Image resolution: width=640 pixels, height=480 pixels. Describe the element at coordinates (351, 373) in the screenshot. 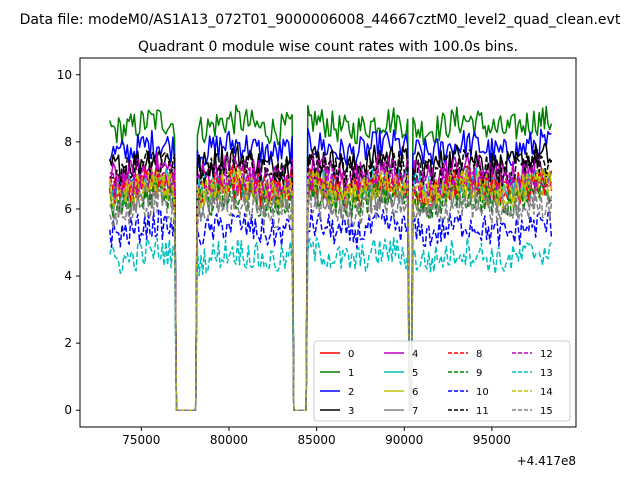

I see `legend-label-1: 1` at that location.